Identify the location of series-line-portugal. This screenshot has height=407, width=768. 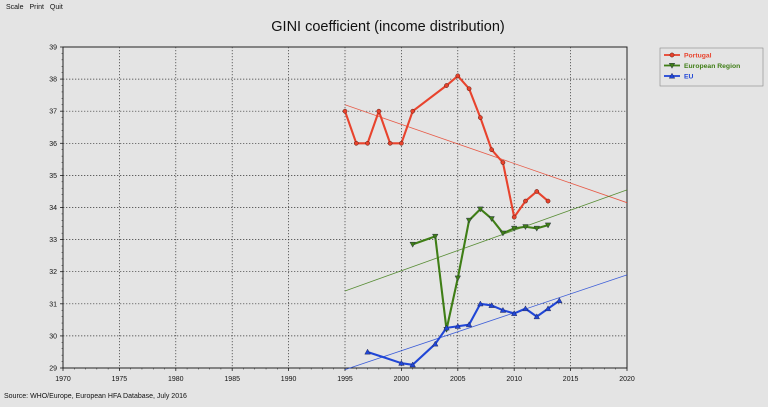
(446, 146).